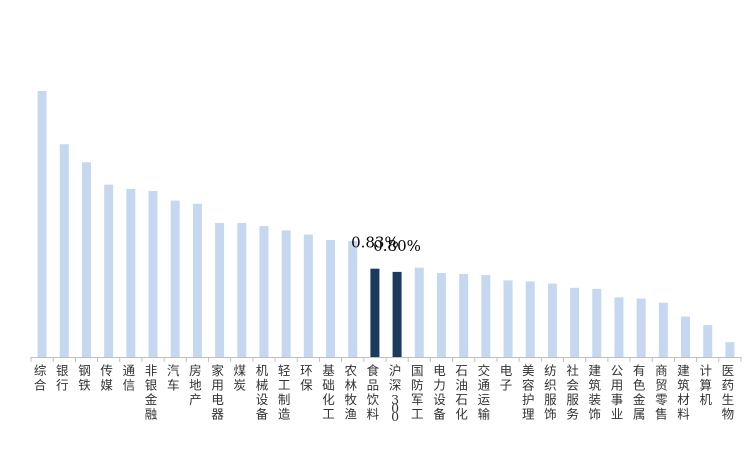  What do you see at coordinates (151, 392) in the screenshot?
I see `category-label: 非银金融` at bounding box center [151, 392].